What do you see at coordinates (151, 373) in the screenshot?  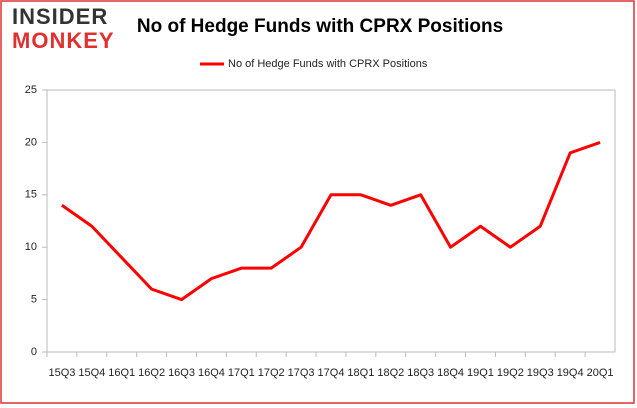 I see `x-tick-label: 16Q2` at bounding box center [151, 373].